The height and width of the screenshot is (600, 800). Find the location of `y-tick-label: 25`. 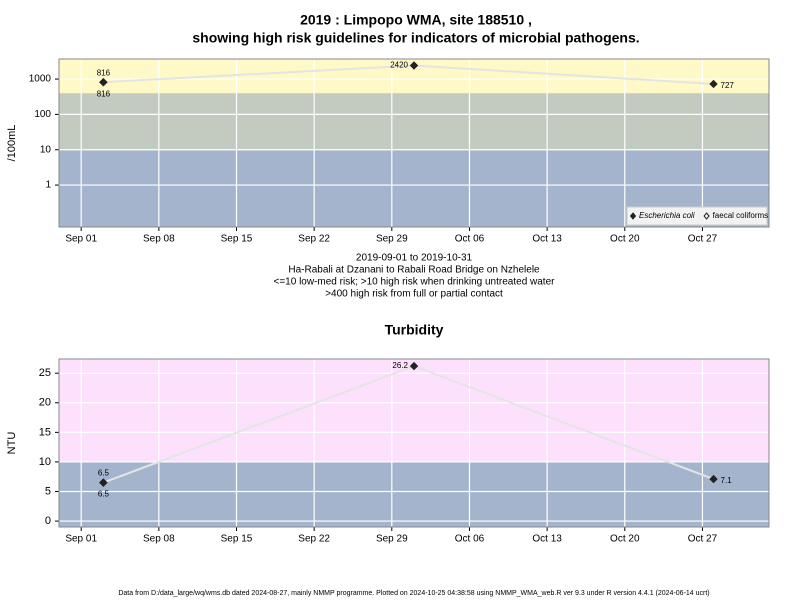

y-tick-label: 25 is located at coordinates (45, 373).